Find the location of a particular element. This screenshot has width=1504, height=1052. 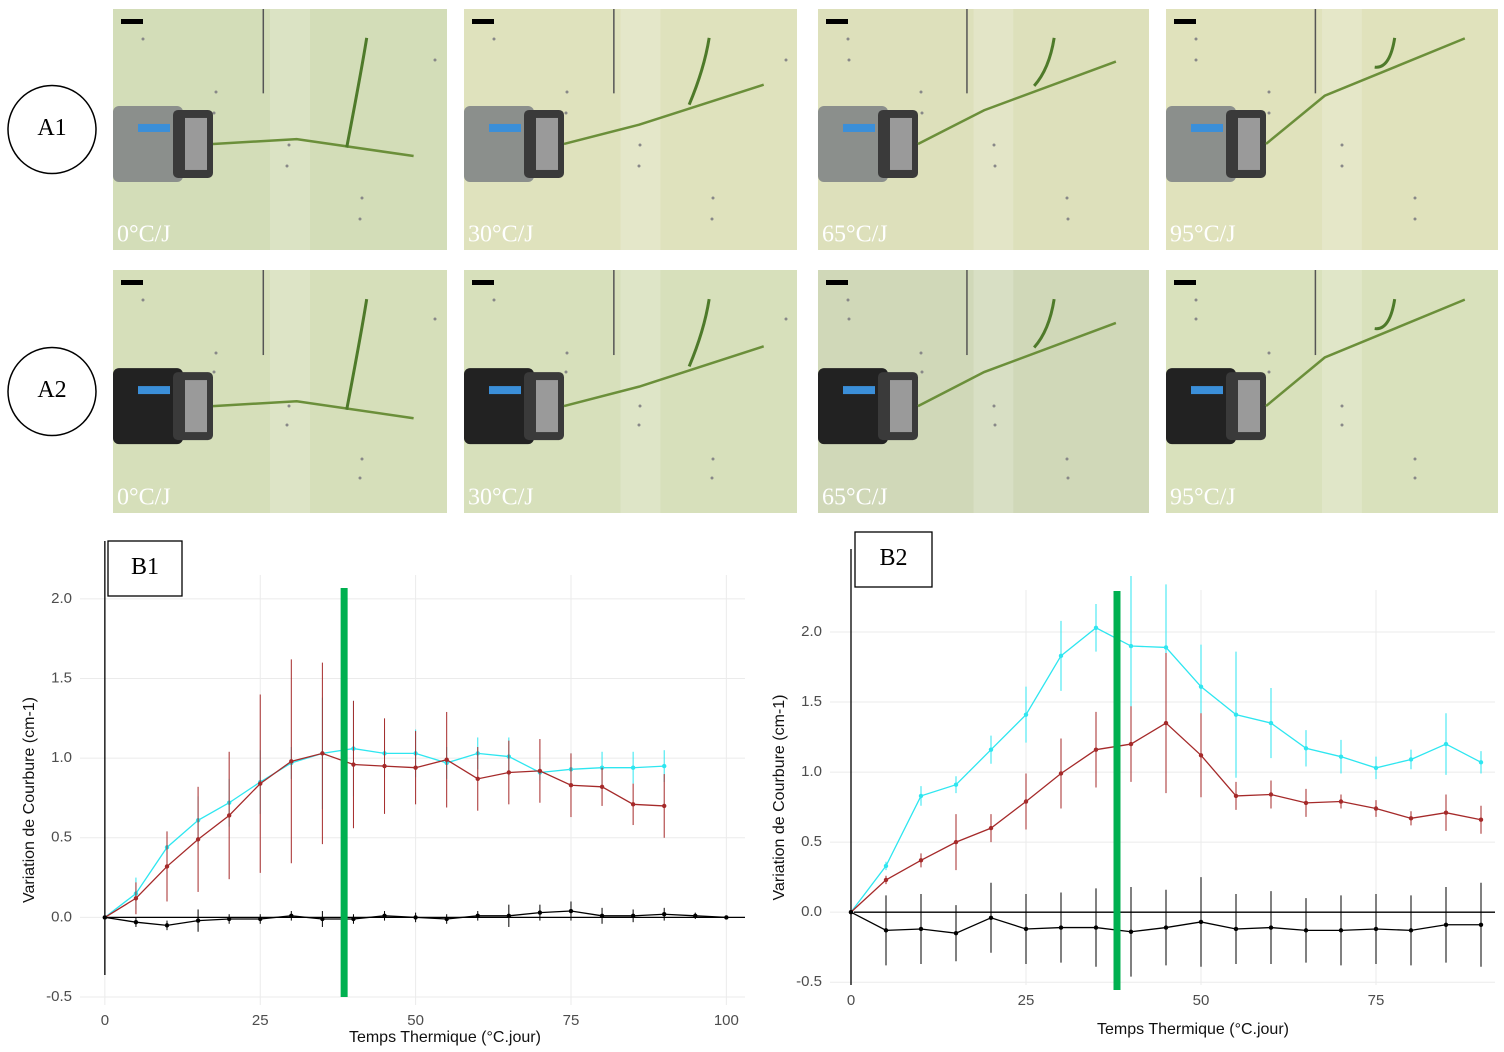

photo: 65°C/J is located at coordinates (983, 391).